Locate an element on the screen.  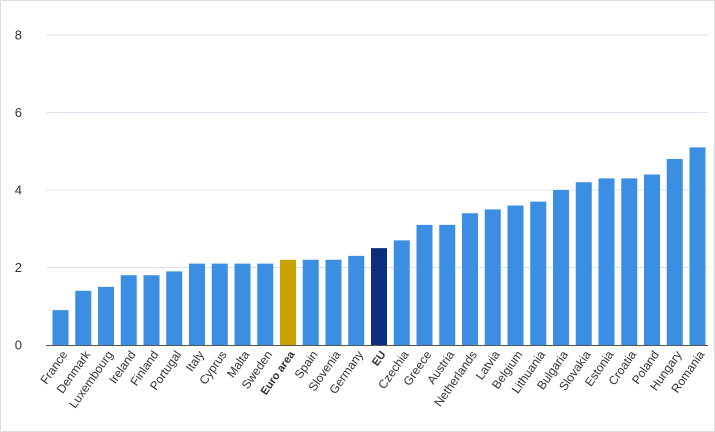
bar-malta is located at coordinates (242, 304).